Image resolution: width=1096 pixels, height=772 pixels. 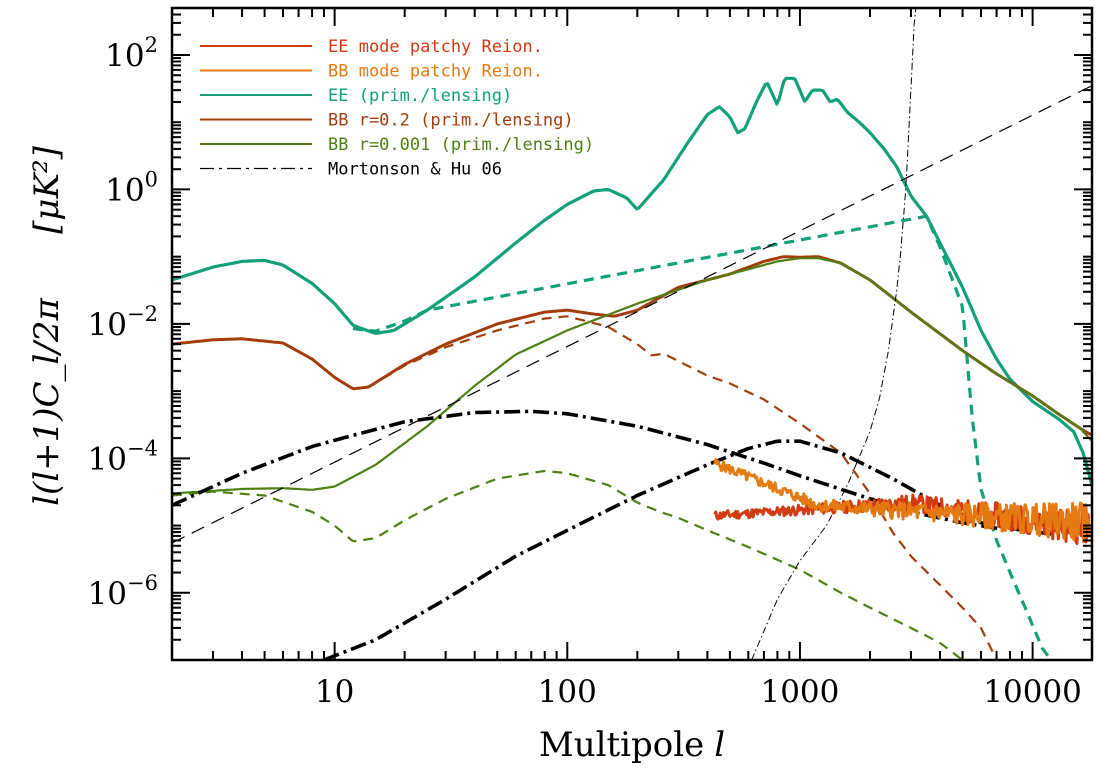 What do you see at coordinates (799, 692) in the screenshot?
I see `x-tick-label: 1000` at bounding box center [799, 692].